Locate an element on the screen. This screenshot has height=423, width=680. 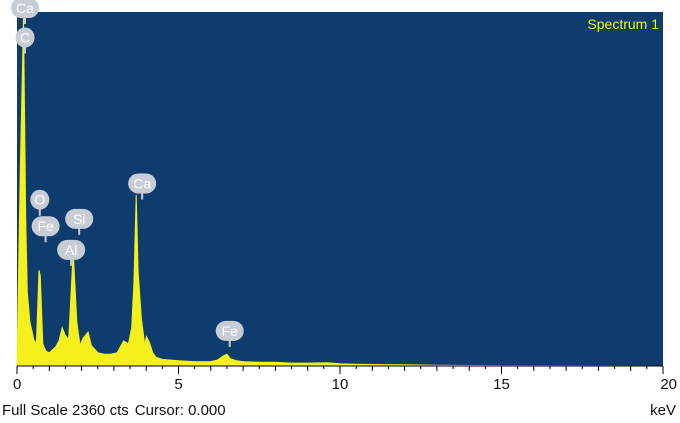
peak-label-al: Al is located at coordinates (71, 252).